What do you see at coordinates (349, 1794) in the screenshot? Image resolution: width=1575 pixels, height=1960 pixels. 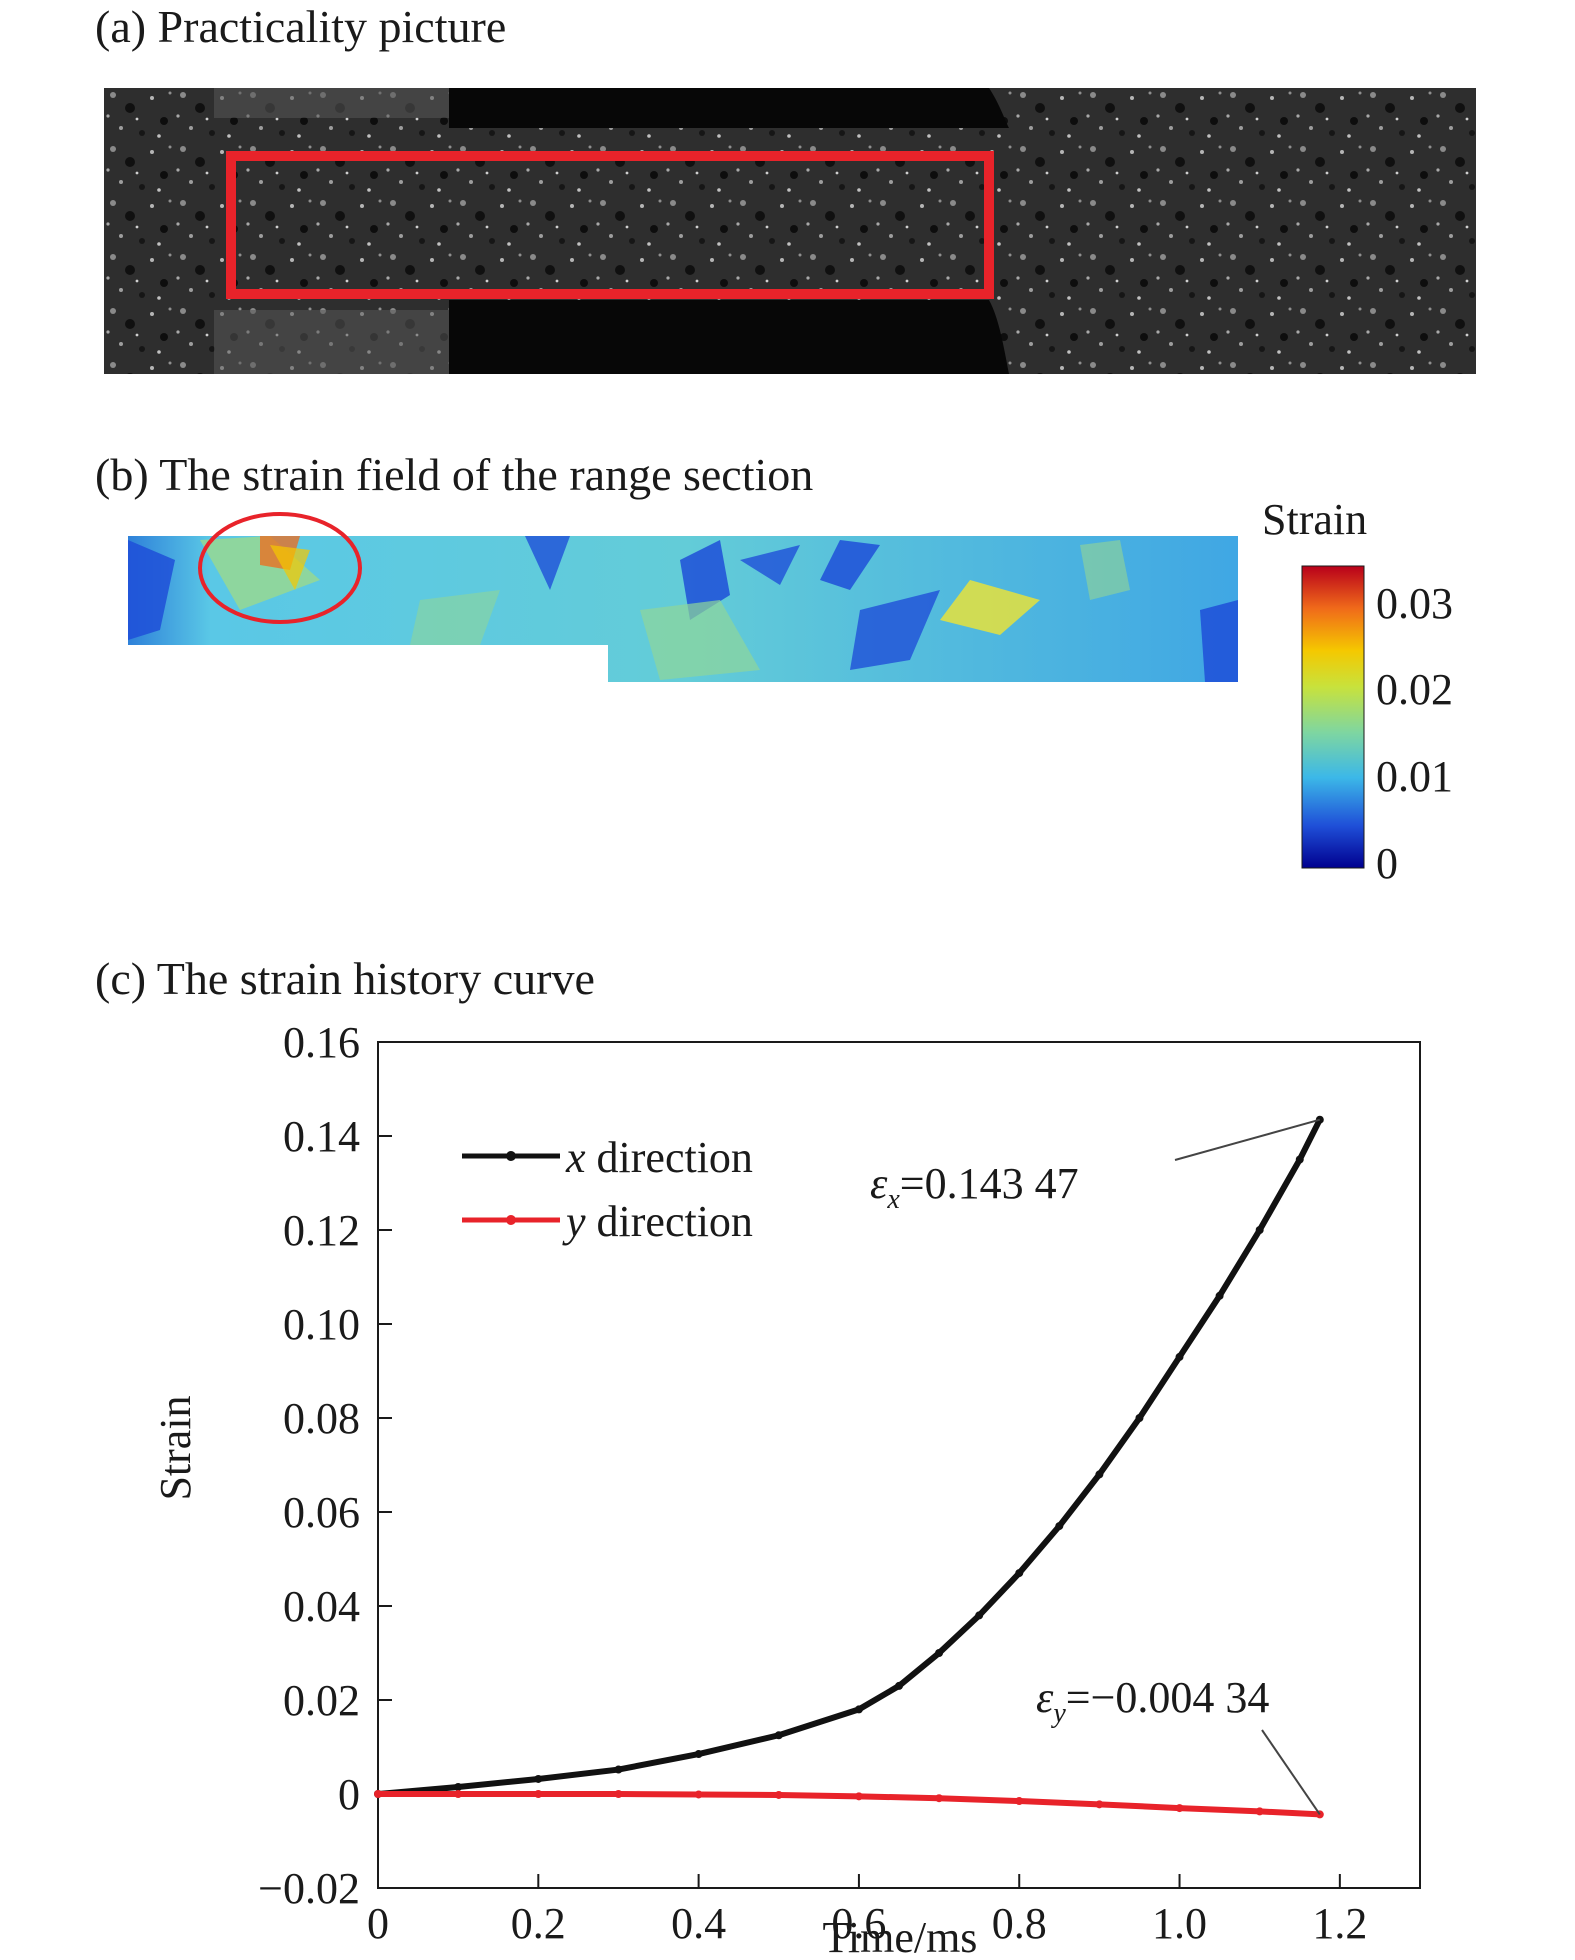 I see `y-tick-label: 0` at bounding box center [349, 1794].